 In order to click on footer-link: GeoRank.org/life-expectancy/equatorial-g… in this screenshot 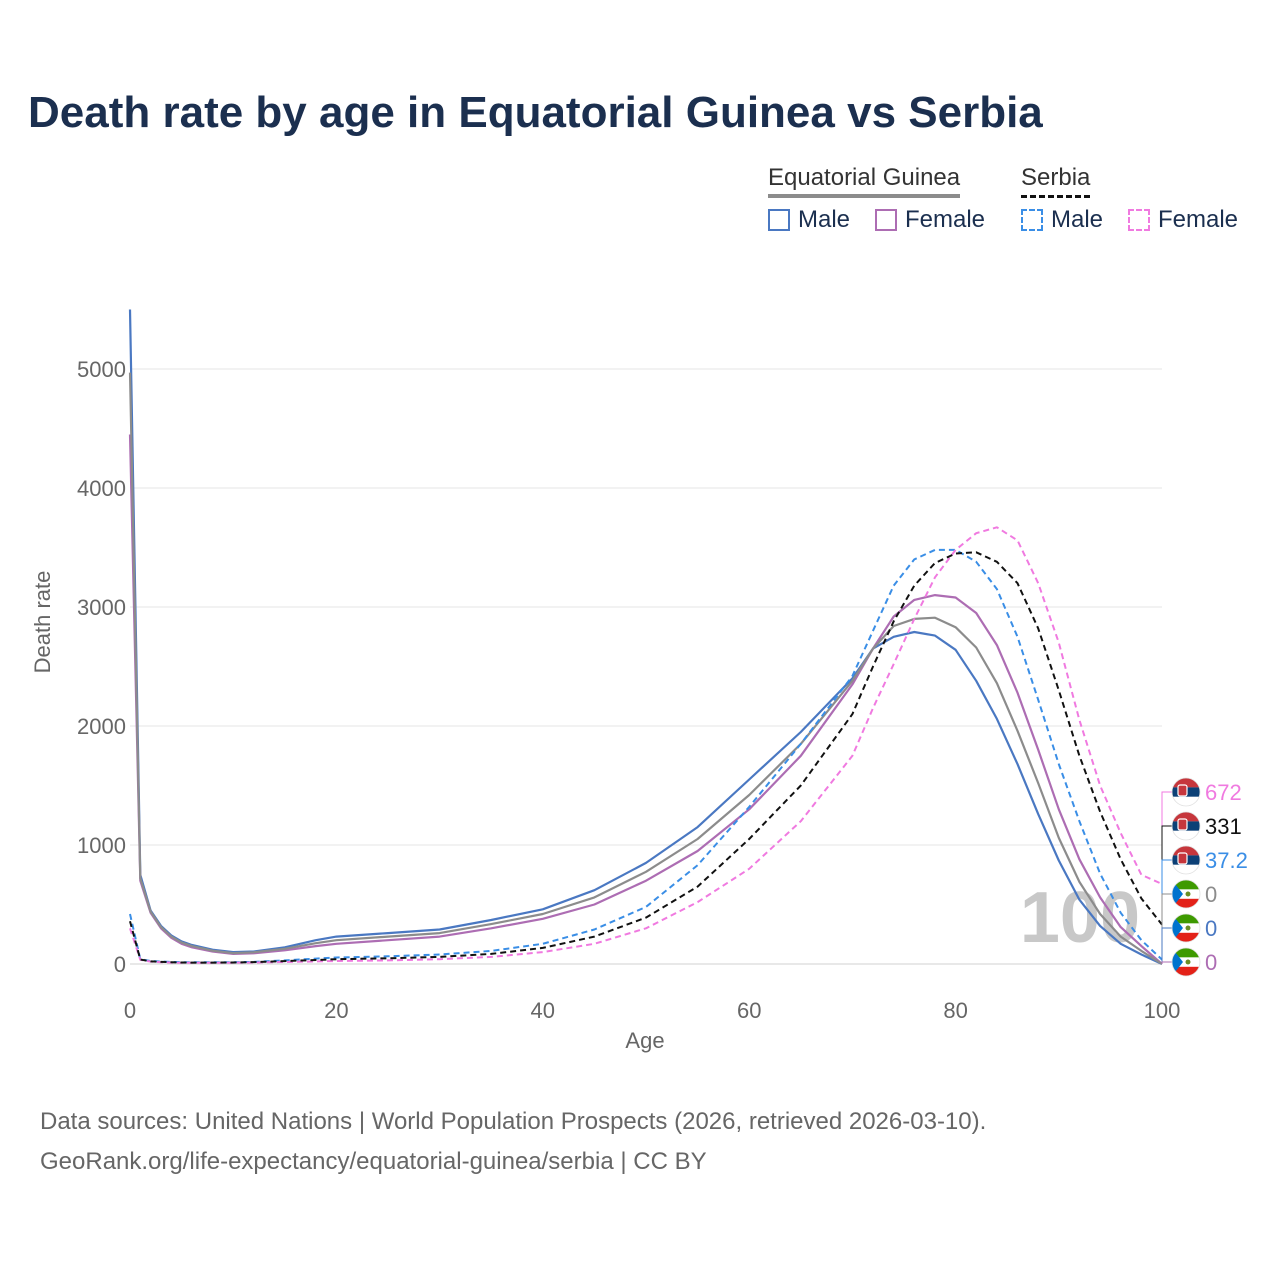, I will do `click(373, 1161)`.